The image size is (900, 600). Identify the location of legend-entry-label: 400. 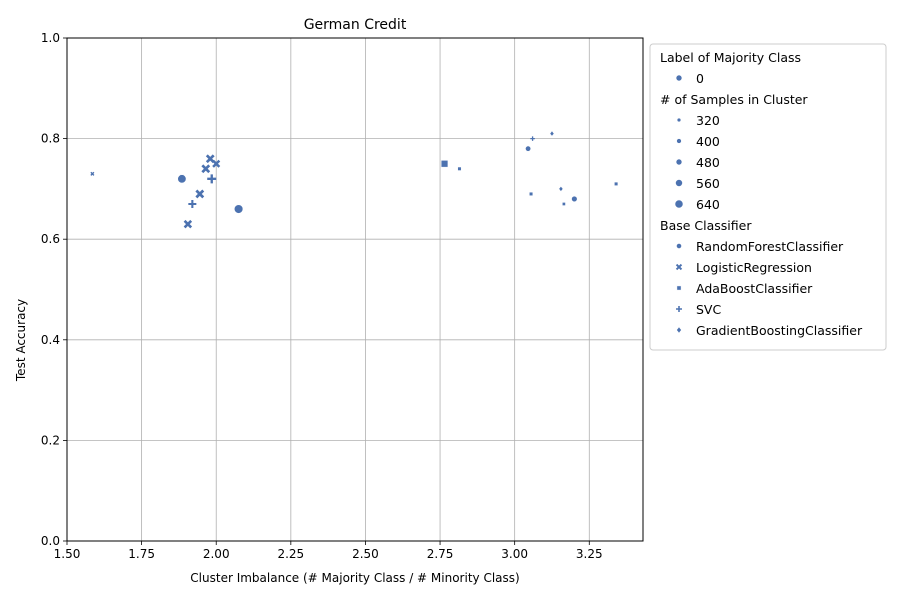
(708, 141).